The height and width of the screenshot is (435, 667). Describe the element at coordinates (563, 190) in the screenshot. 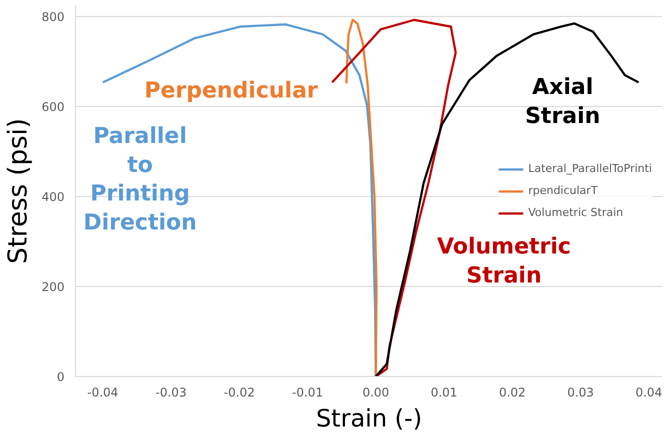

I see `legend-label: rpendicularT` at that location.